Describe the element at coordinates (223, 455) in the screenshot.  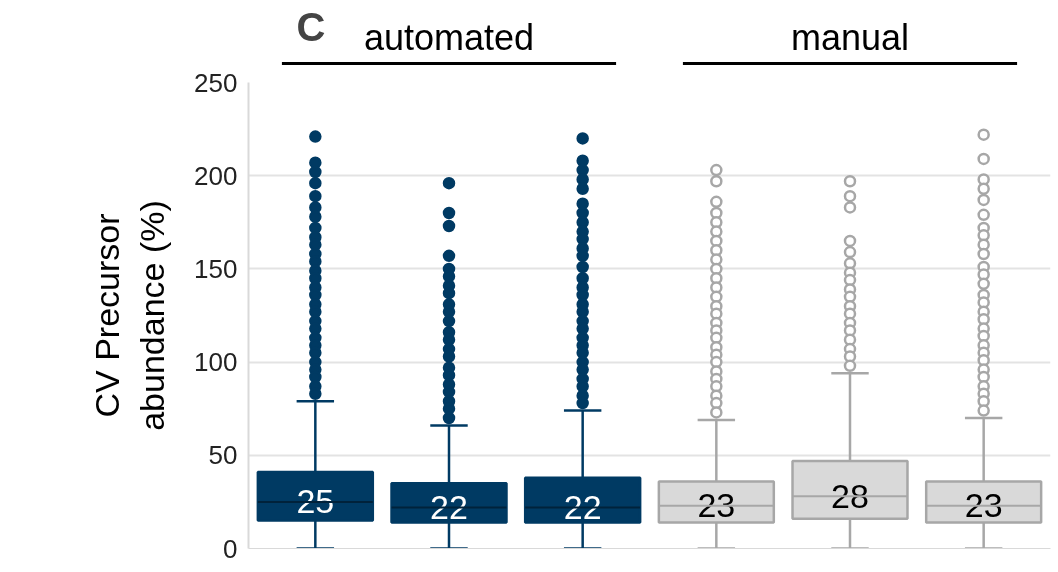
I see `y-tick-label: 50` at that location.